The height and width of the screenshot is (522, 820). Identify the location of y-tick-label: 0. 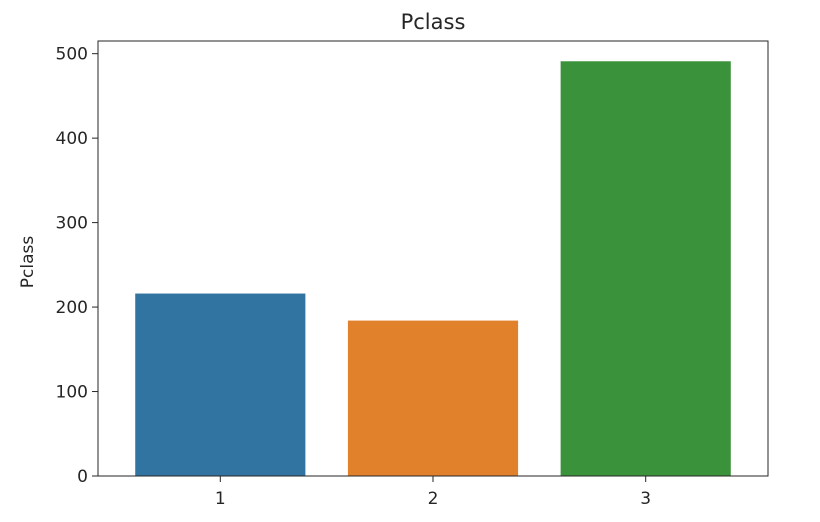
(82, 477).